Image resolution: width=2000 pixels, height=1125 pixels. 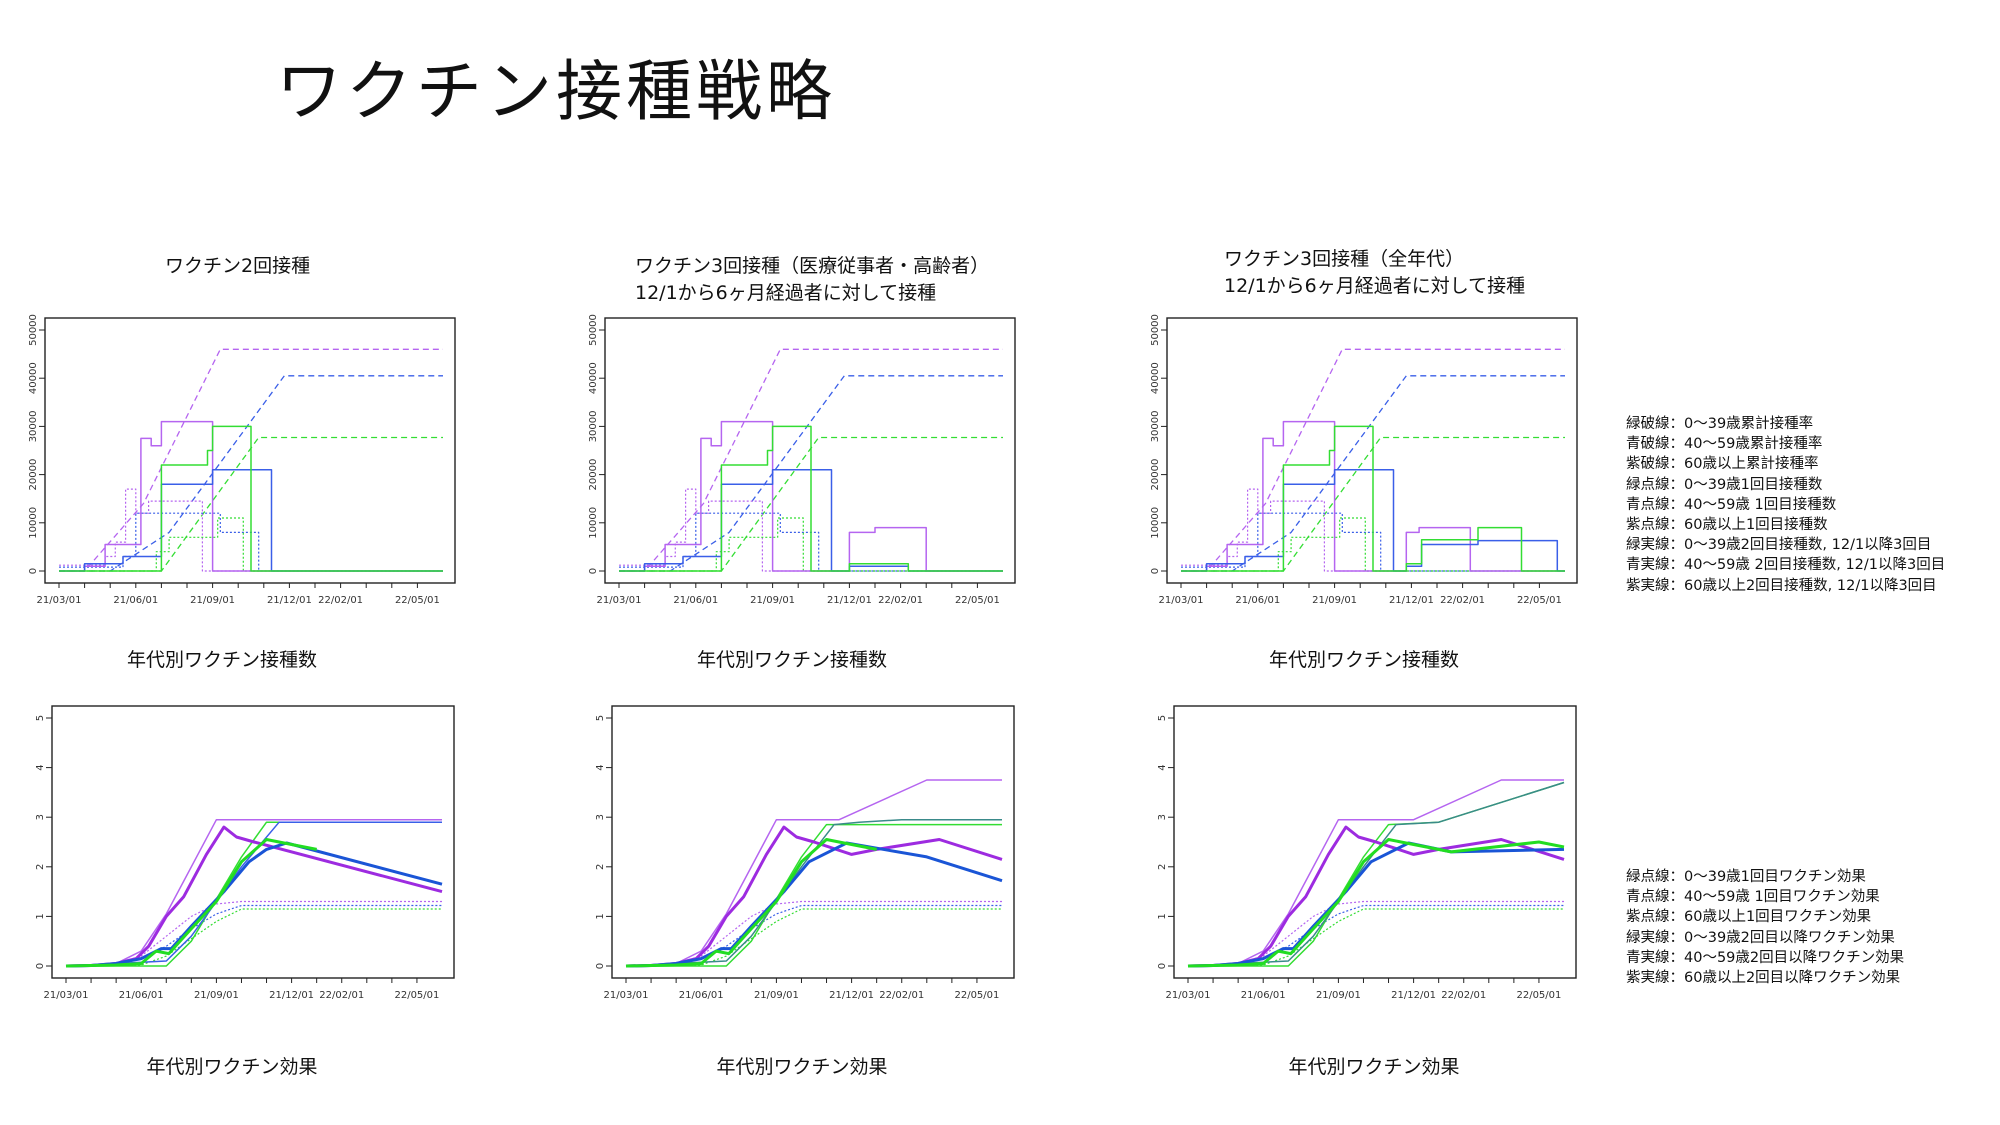 What do you see at coordinates (416, 995) in the screenshot?
I see `x-tick-label: 22/05/01` at bounding box center [416, 995].